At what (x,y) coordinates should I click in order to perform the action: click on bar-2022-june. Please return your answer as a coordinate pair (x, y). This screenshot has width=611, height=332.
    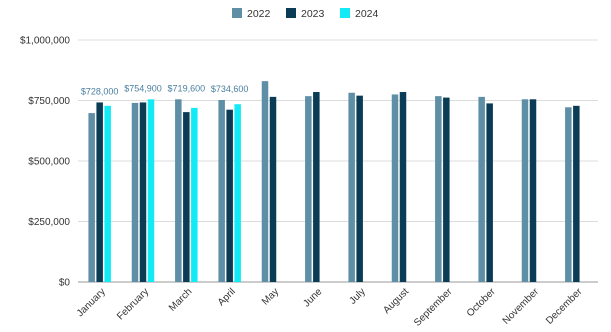
    Looking at the image, I should click on (308, 189).